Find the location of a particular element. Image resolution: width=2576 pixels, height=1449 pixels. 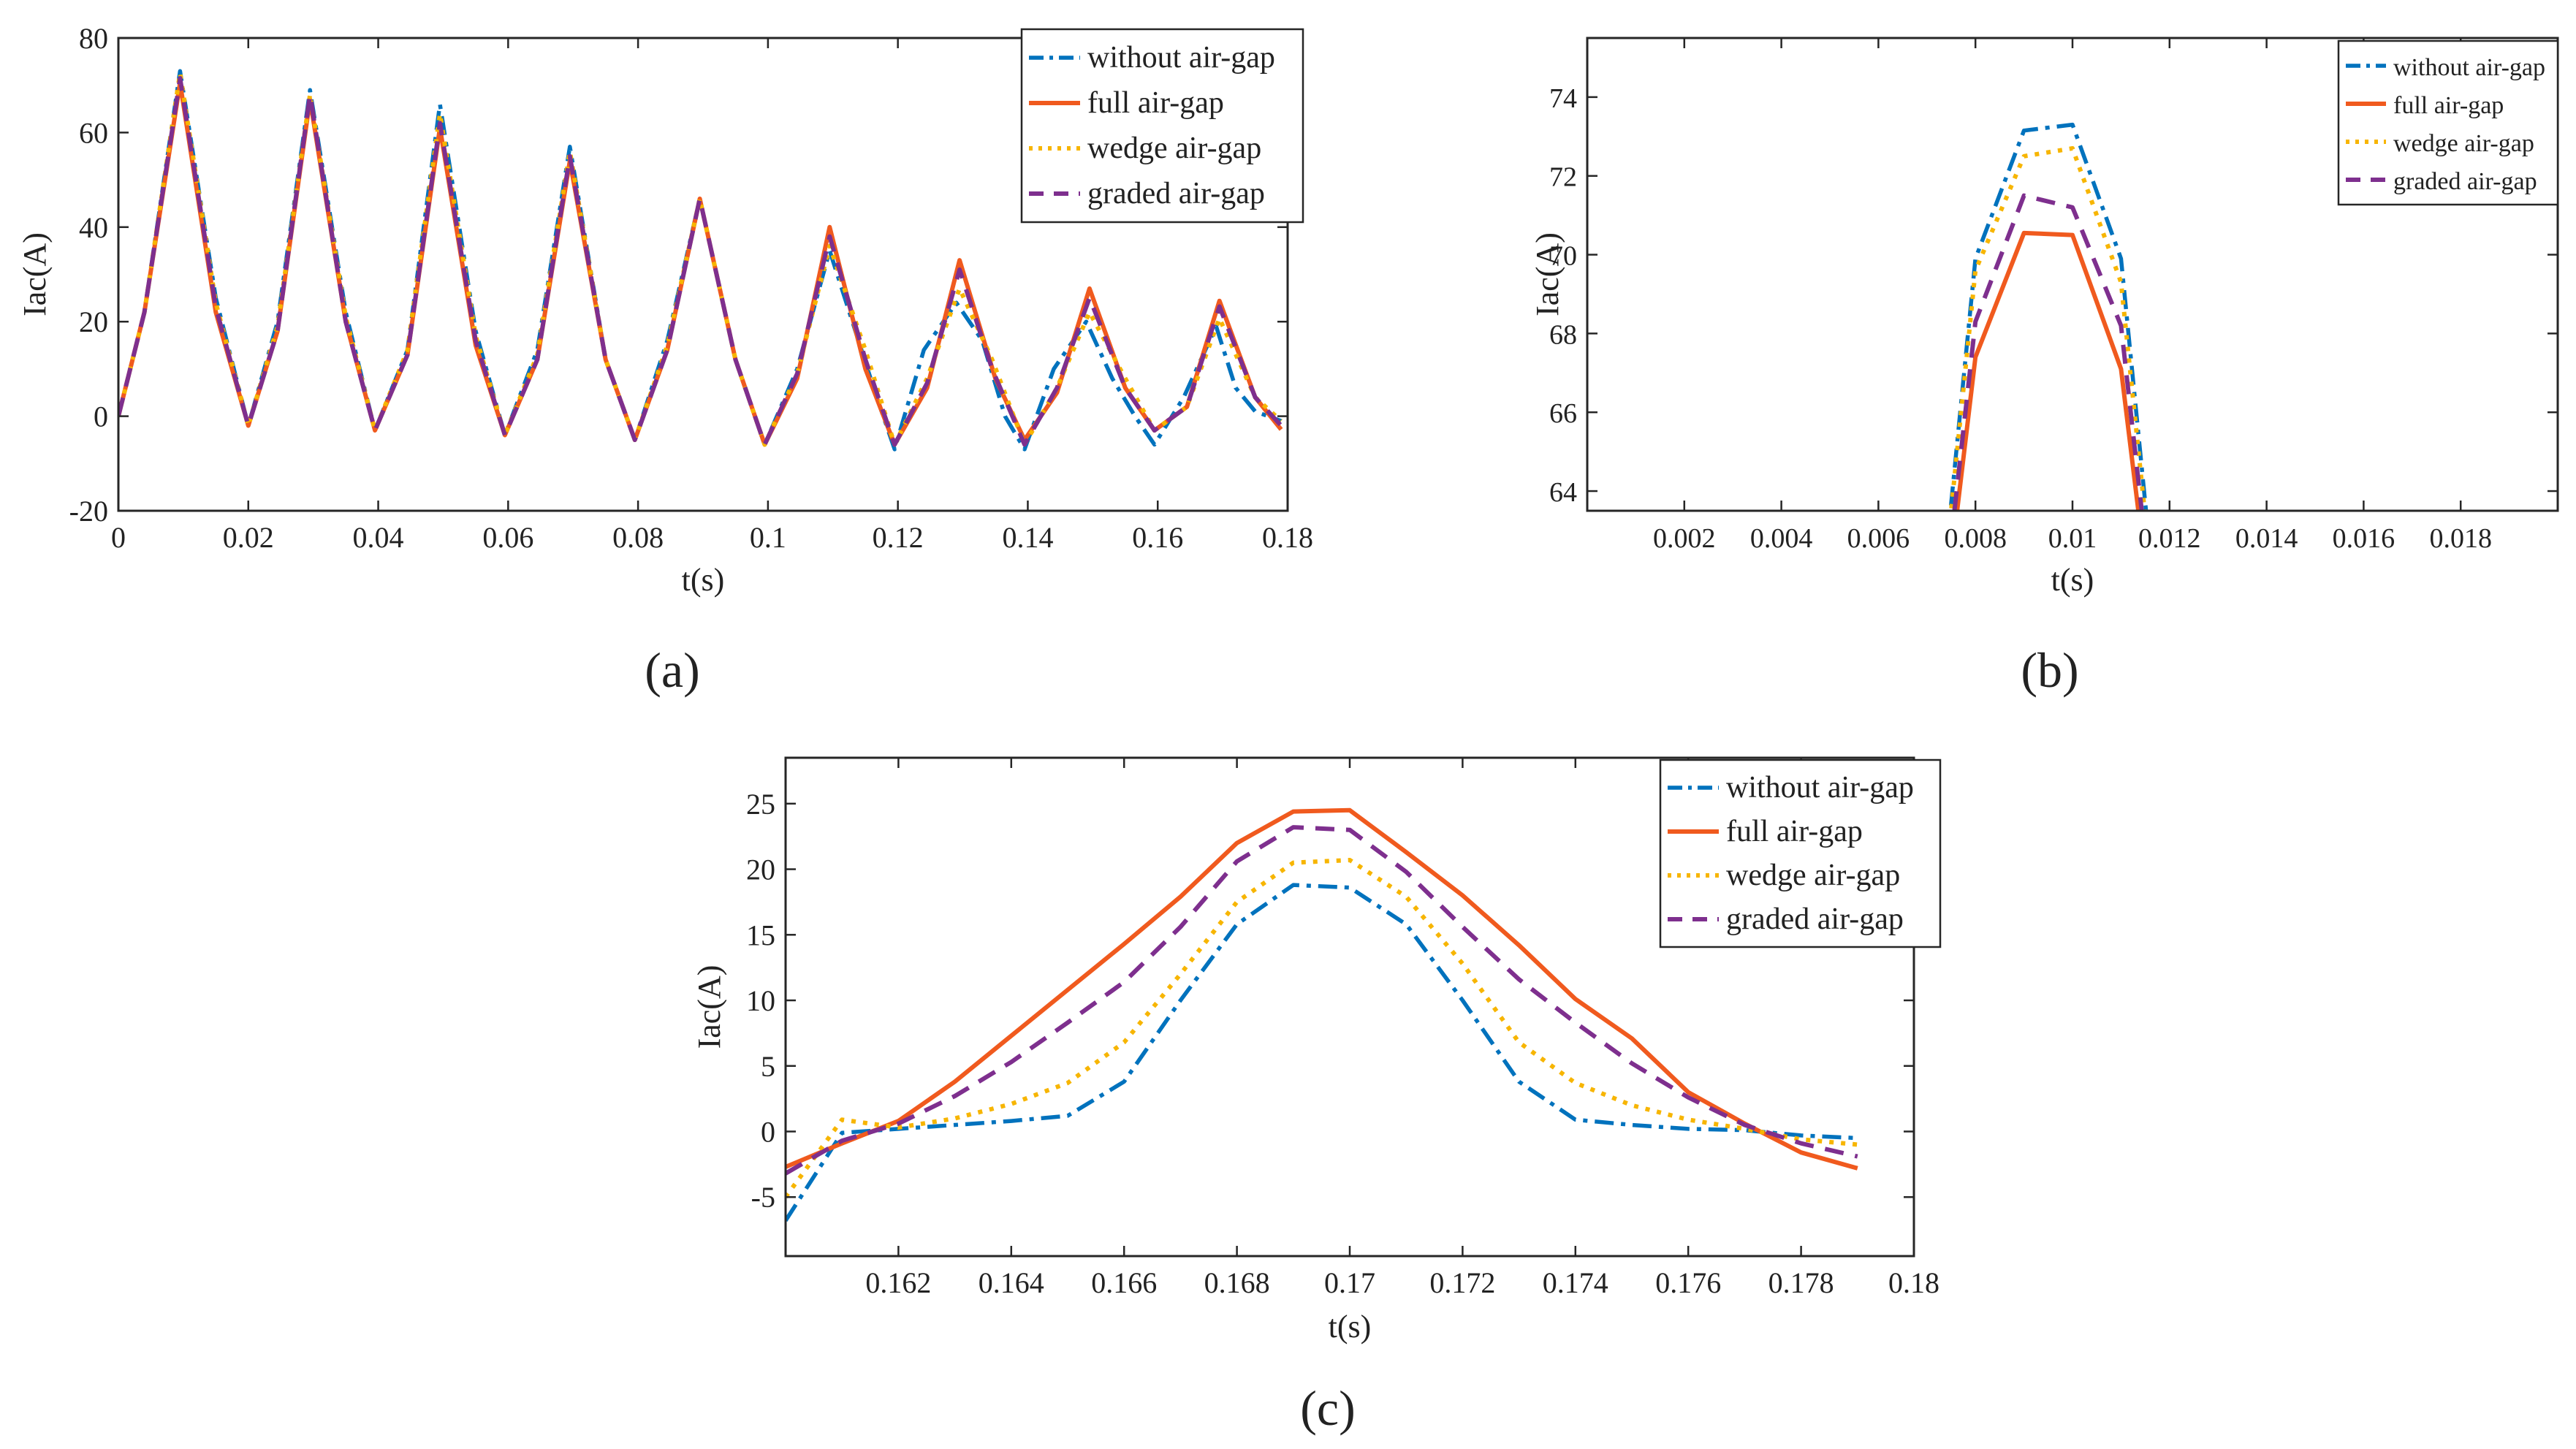

y-tick-label: 60 is located at coordinates (93, 132).